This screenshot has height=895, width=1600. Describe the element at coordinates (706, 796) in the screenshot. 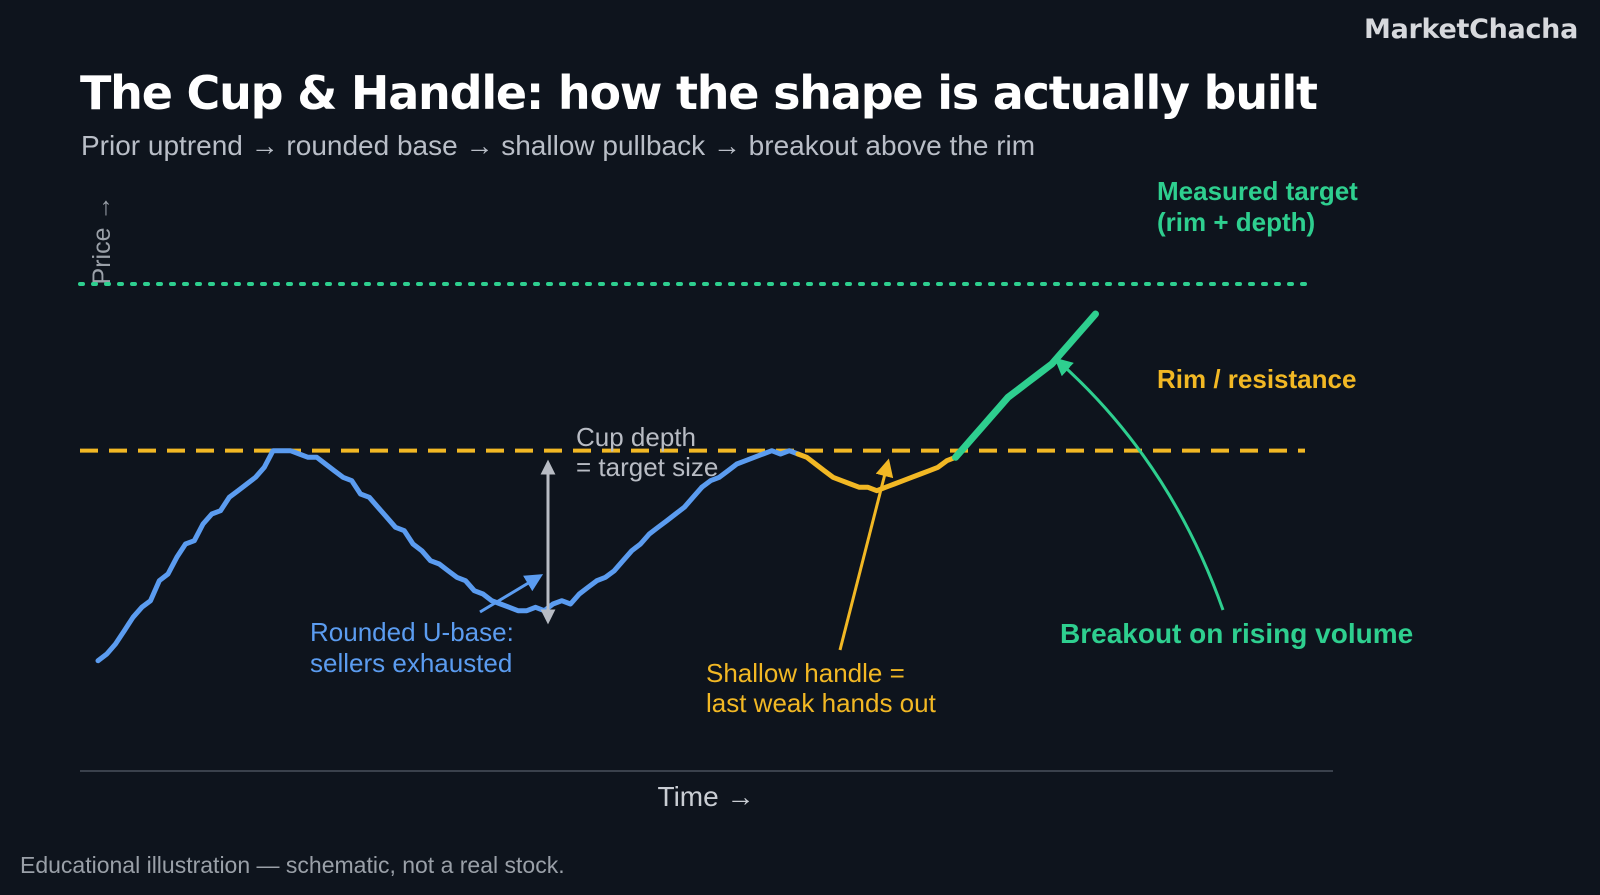

I see `x-axis-label: Time →` at that location.